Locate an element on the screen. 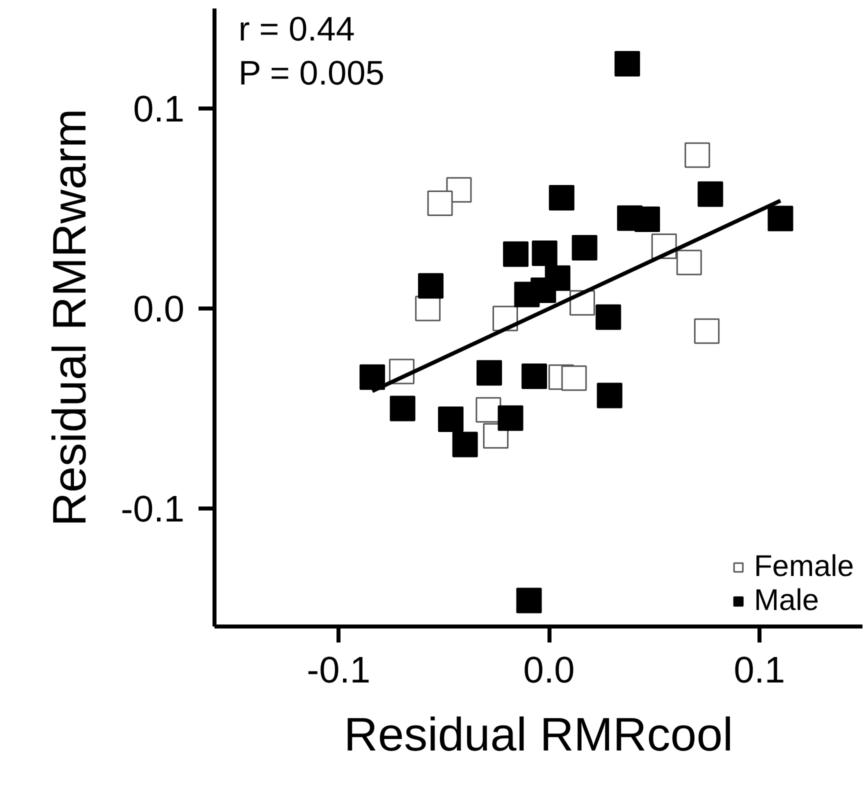 The image size is (866, 788). y-tick-label: -0.1 is located at coordinates (152, 509).